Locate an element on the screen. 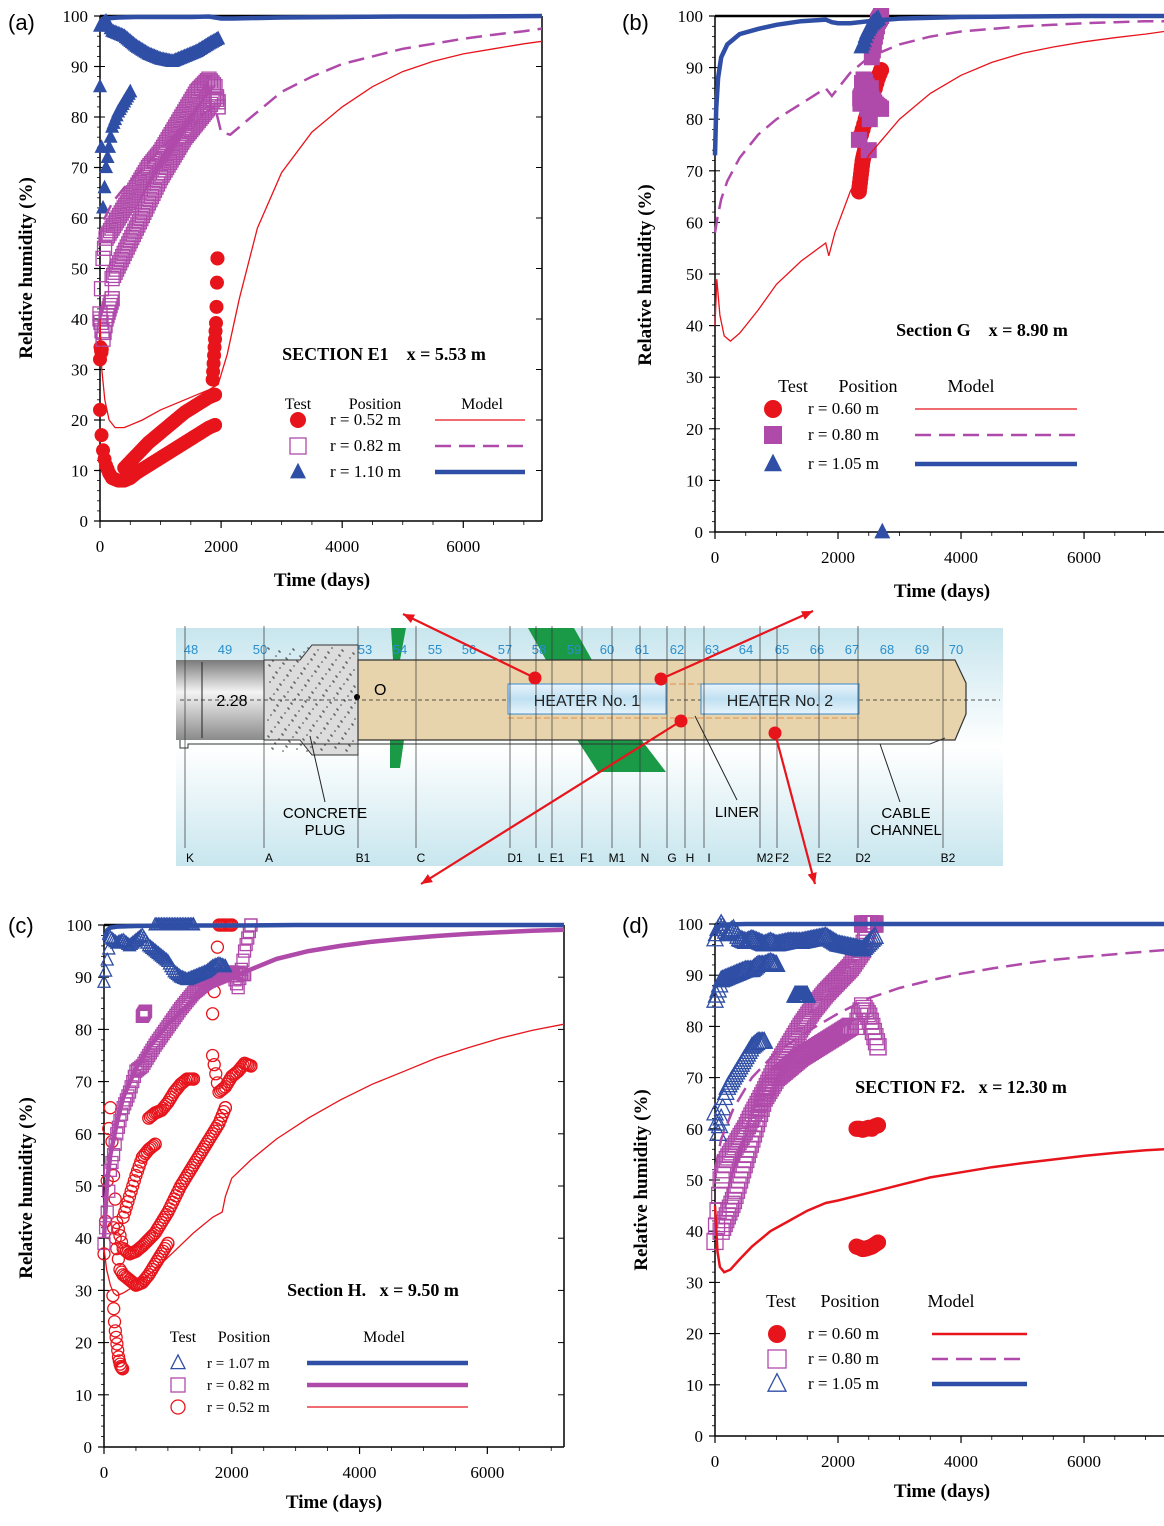 The image size is (1164, 1526). test-series-blue is located at coordinates (794, 1027).